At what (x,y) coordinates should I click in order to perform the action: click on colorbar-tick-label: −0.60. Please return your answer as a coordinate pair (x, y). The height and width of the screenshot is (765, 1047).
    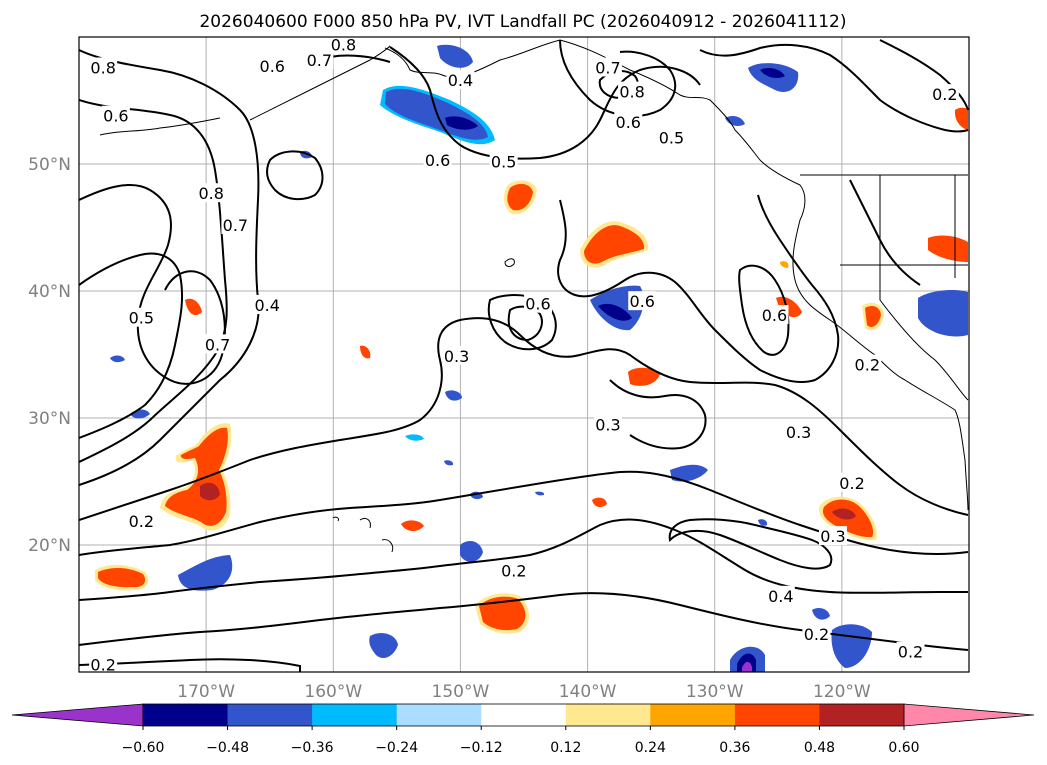
    Looking at the image, I should click on (143, 748).